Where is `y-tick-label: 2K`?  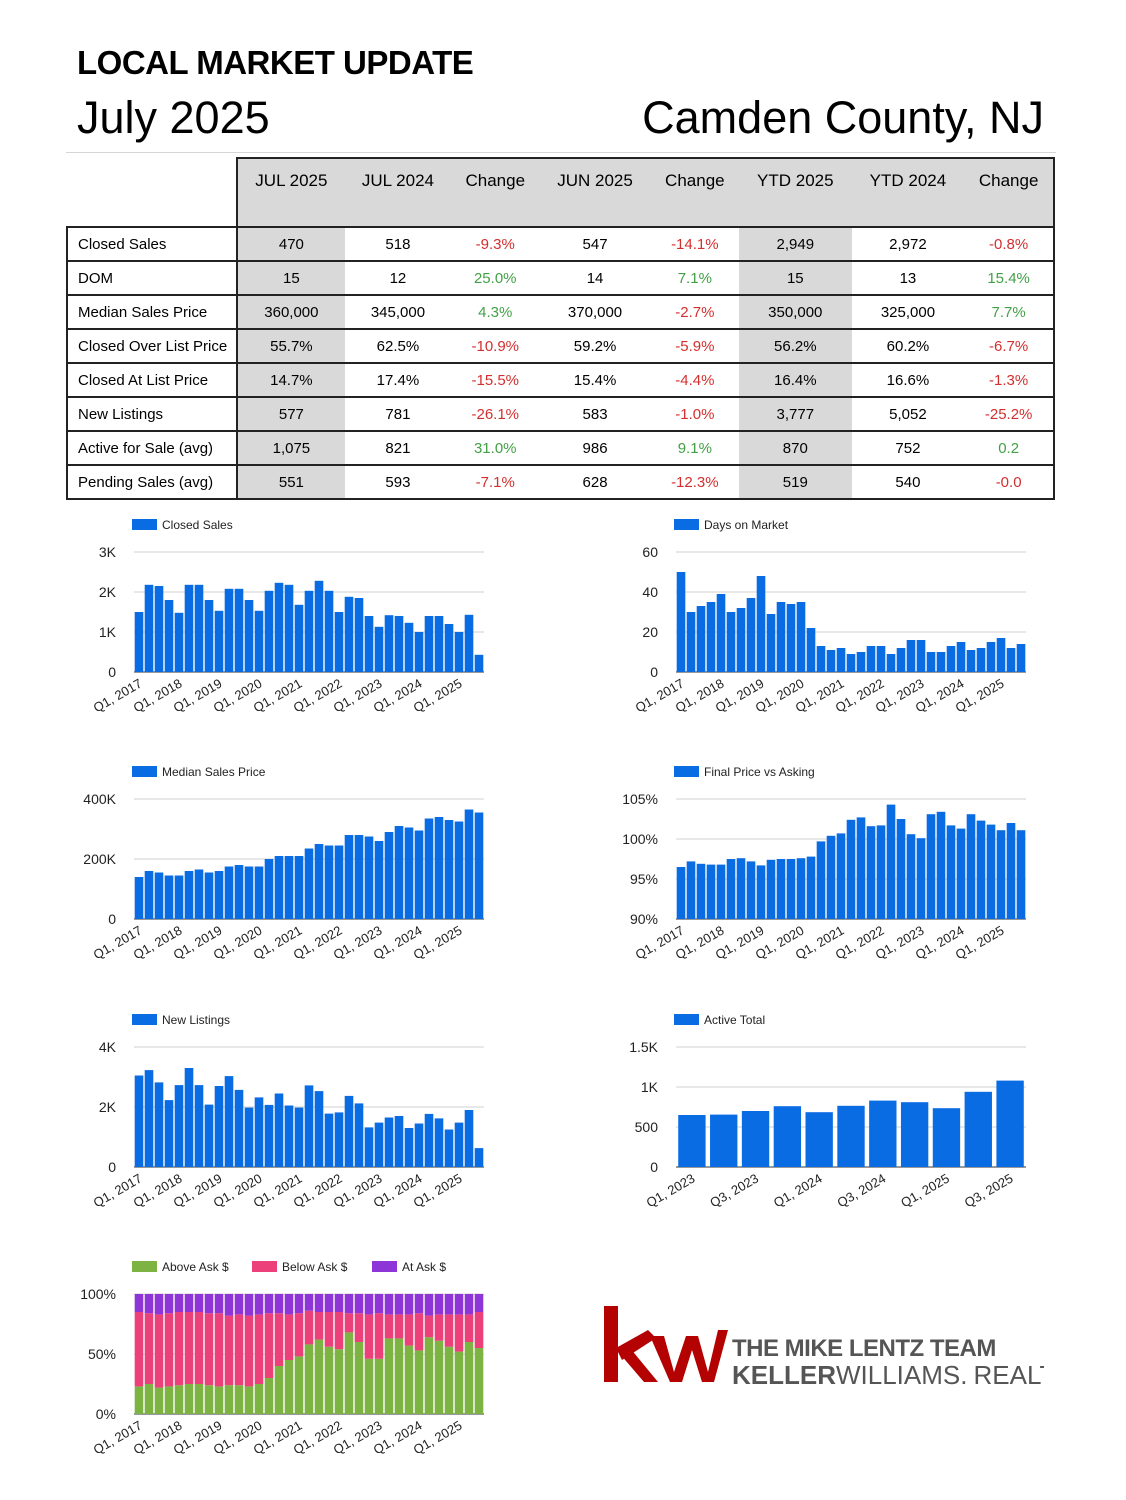
y-tick-label: 2K is located at coordinates (108, 1107).